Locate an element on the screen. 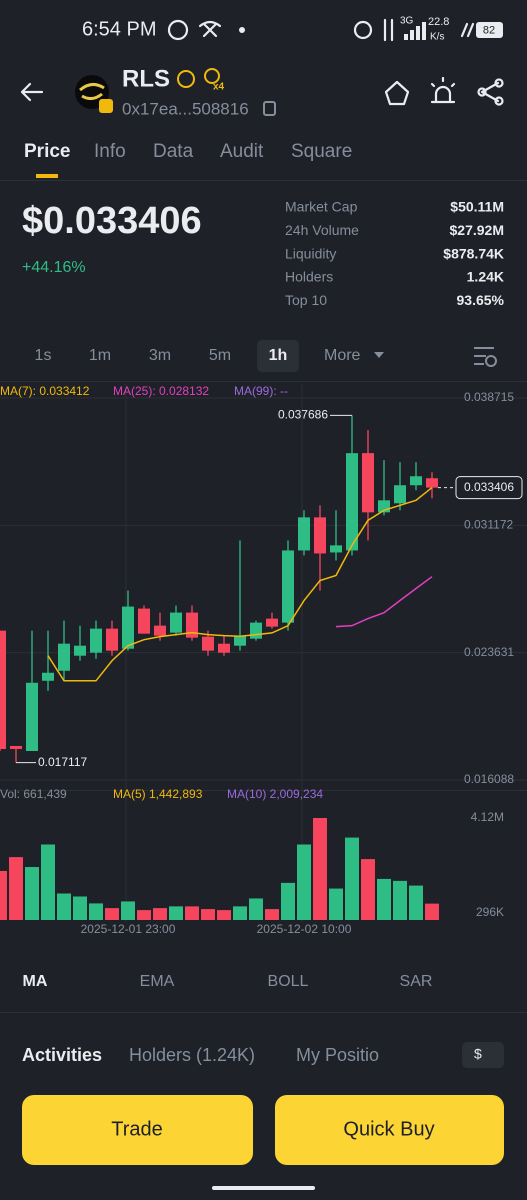 The width and height of the screenshot is (527, 1200). bottom-tab-active: Activities is located at coordinates (62, 1055).